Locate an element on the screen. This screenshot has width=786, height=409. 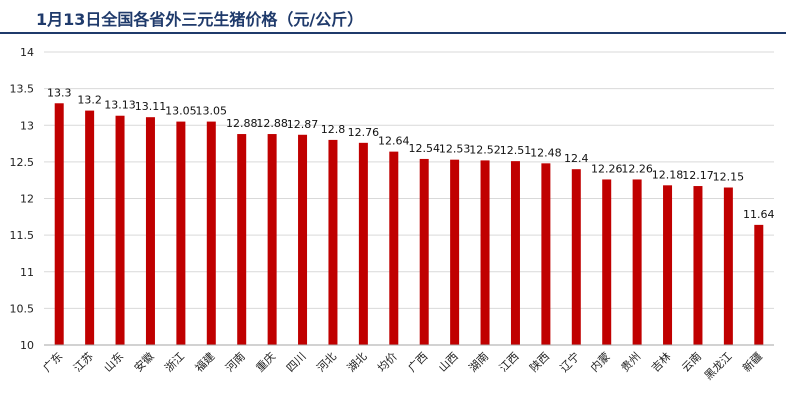
data-label: 12.87 is located at coordinates (303, 124).